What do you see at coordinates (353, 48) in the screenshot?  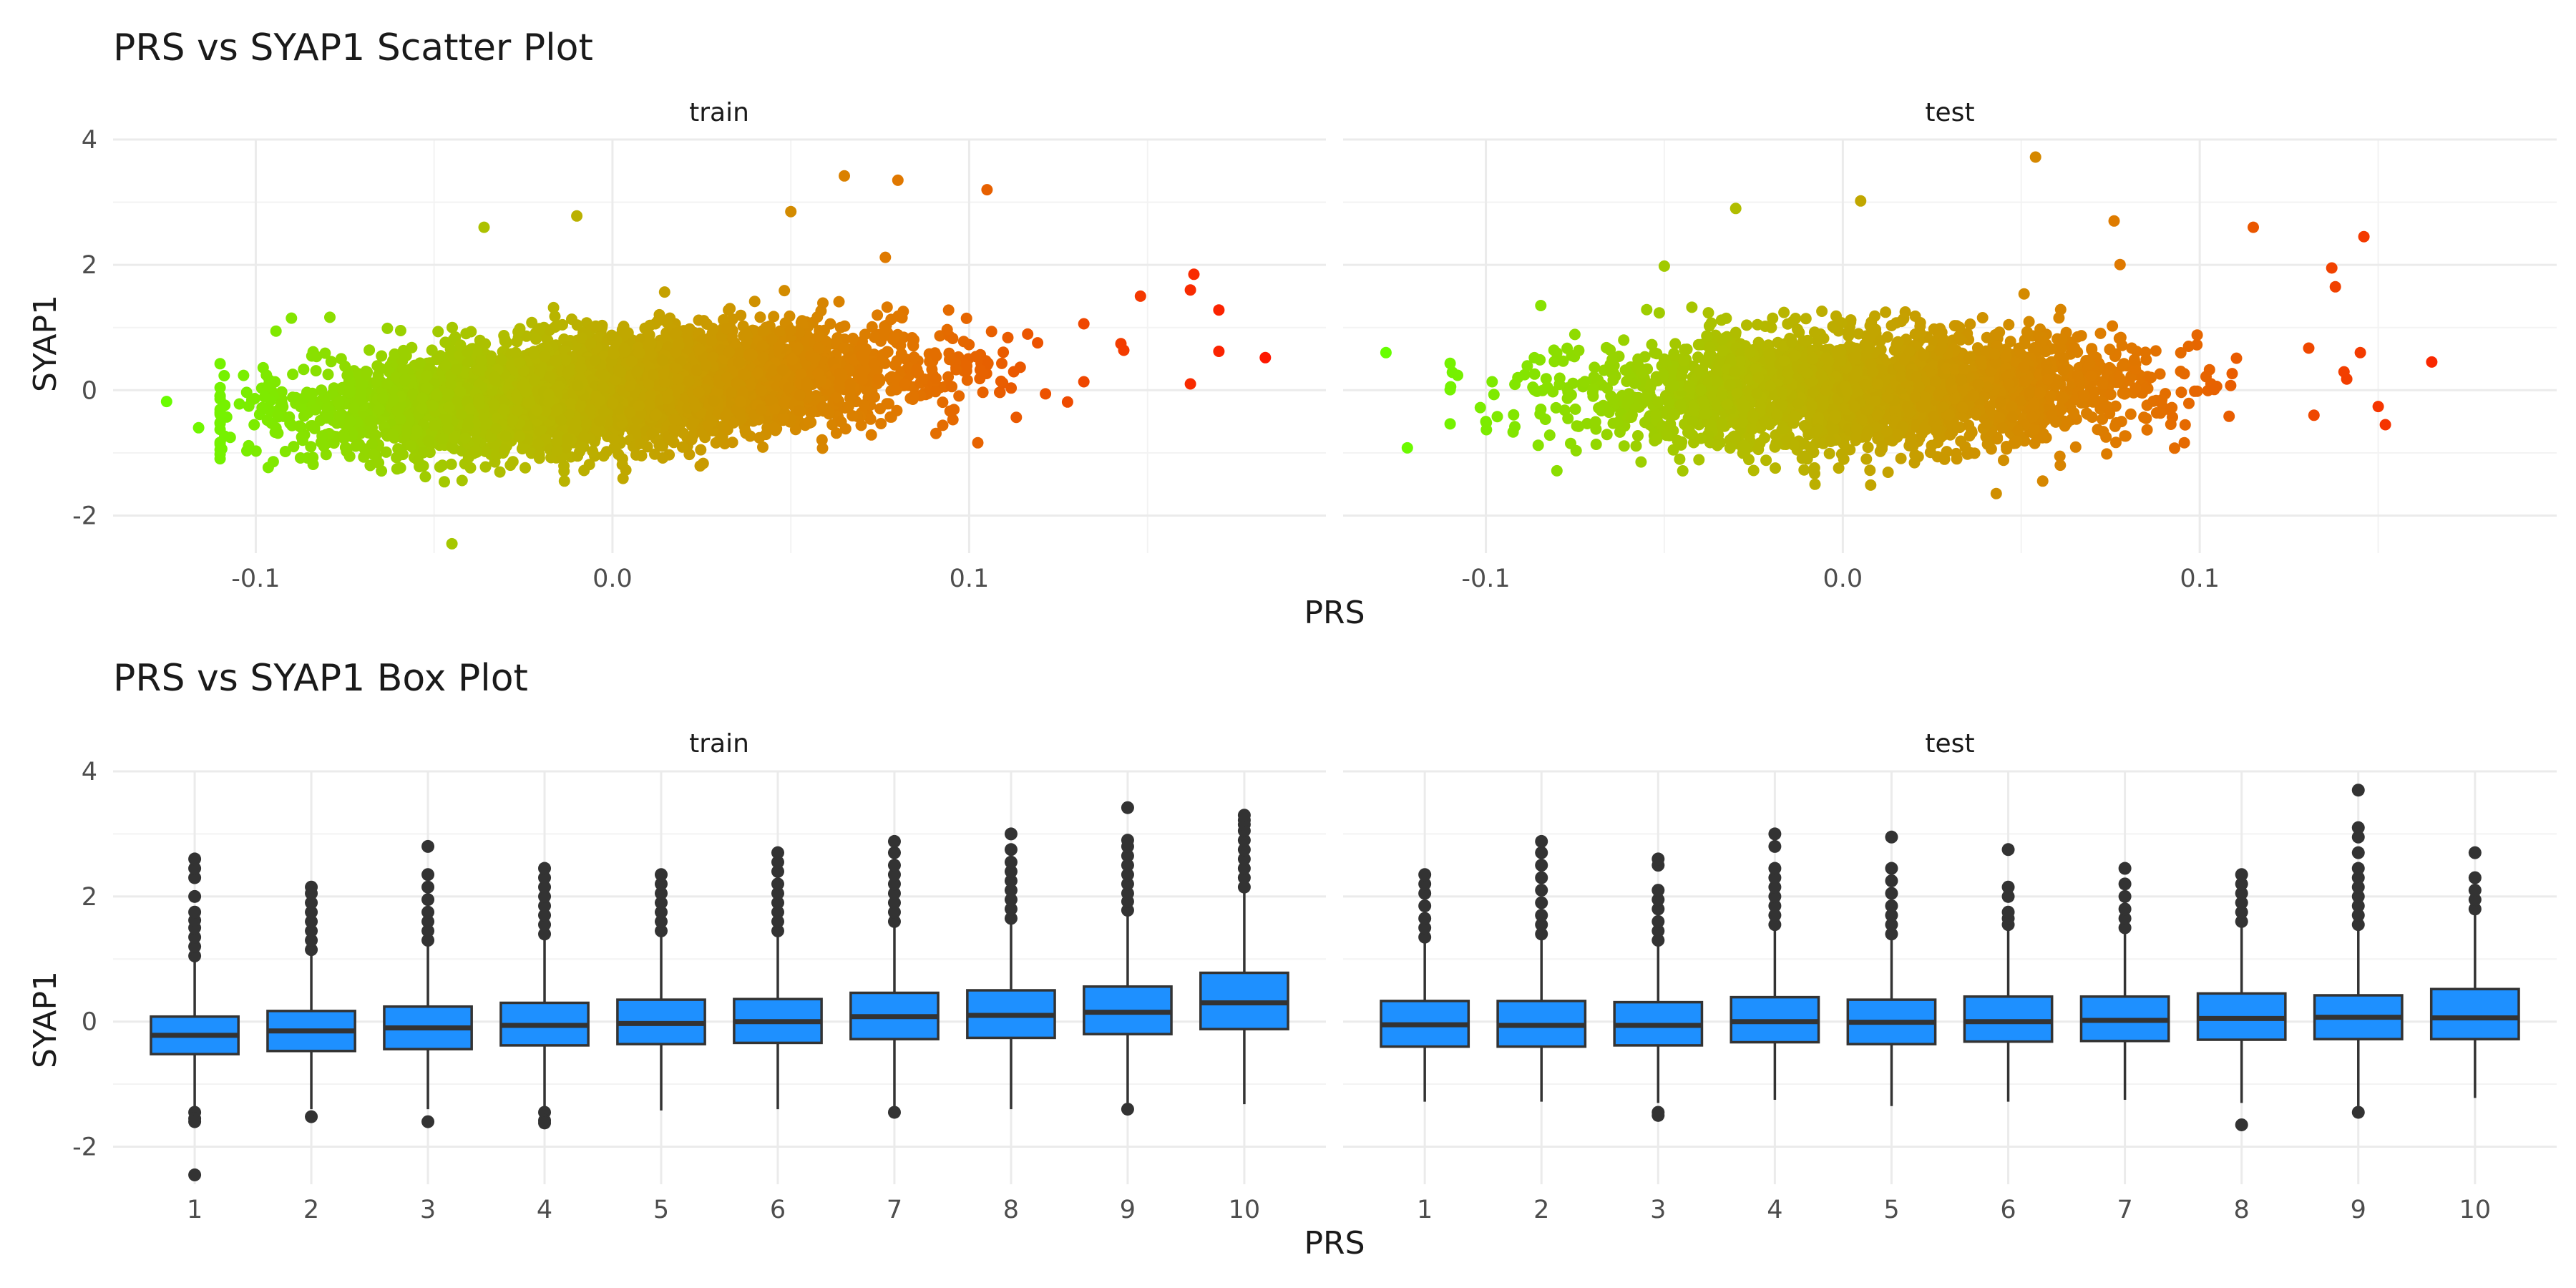 I see `scatter-chart-title: PRS vs SYAP1 Scatter Plot` at bounding box center [353, 48].